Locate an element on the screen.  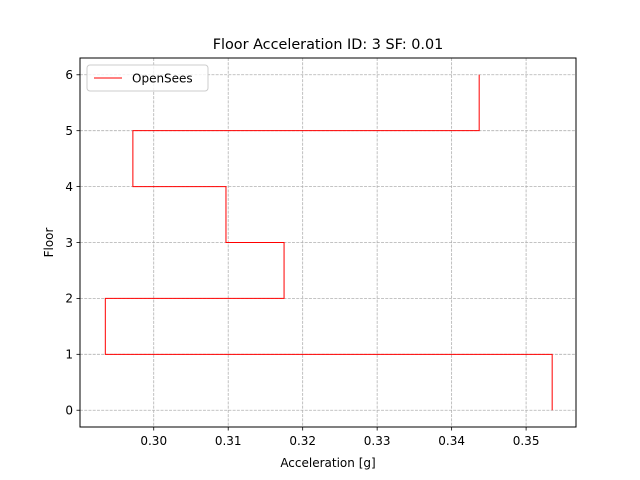
y-axis-label: Floor is located at coordinates (49, 243).